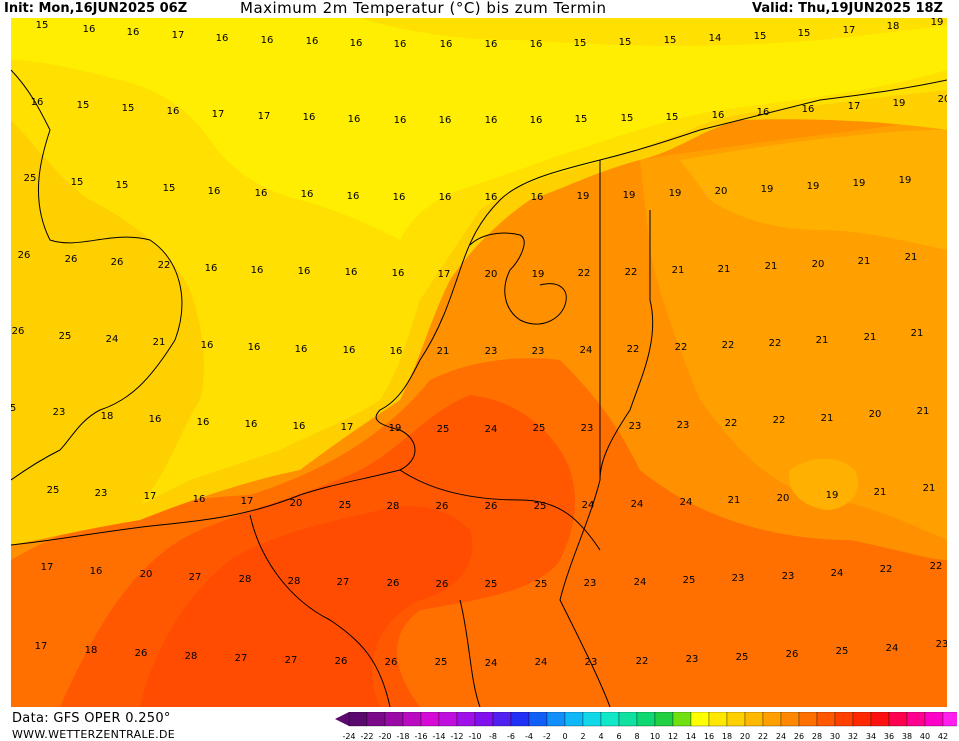 This screenshot has width=959, height=741. What do you see at coordinates (889, 736) in the screenshot?
I see `legend-label: 36` at bounding box center [889, 736].